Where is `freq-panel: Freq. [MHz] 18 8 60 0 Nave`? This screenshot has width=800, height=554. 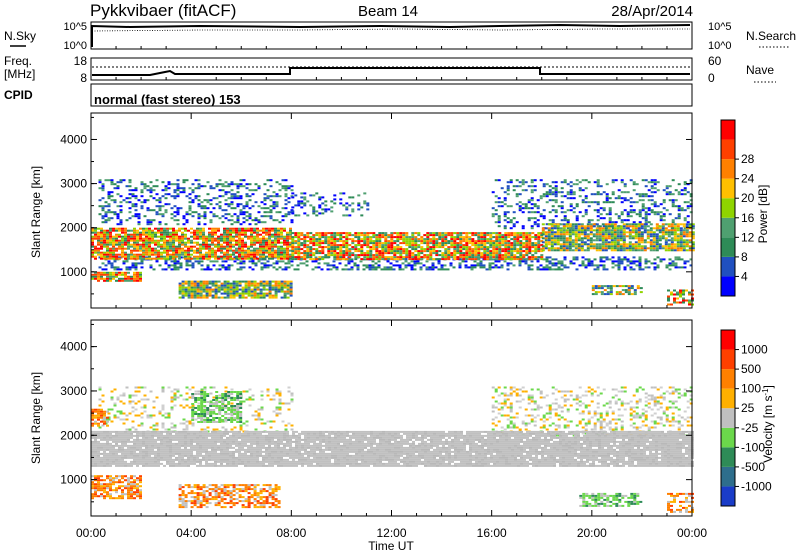
freq-panel: Freq. [MHz] 18 8 60 0 Nave is located at coordinates (390, 69).